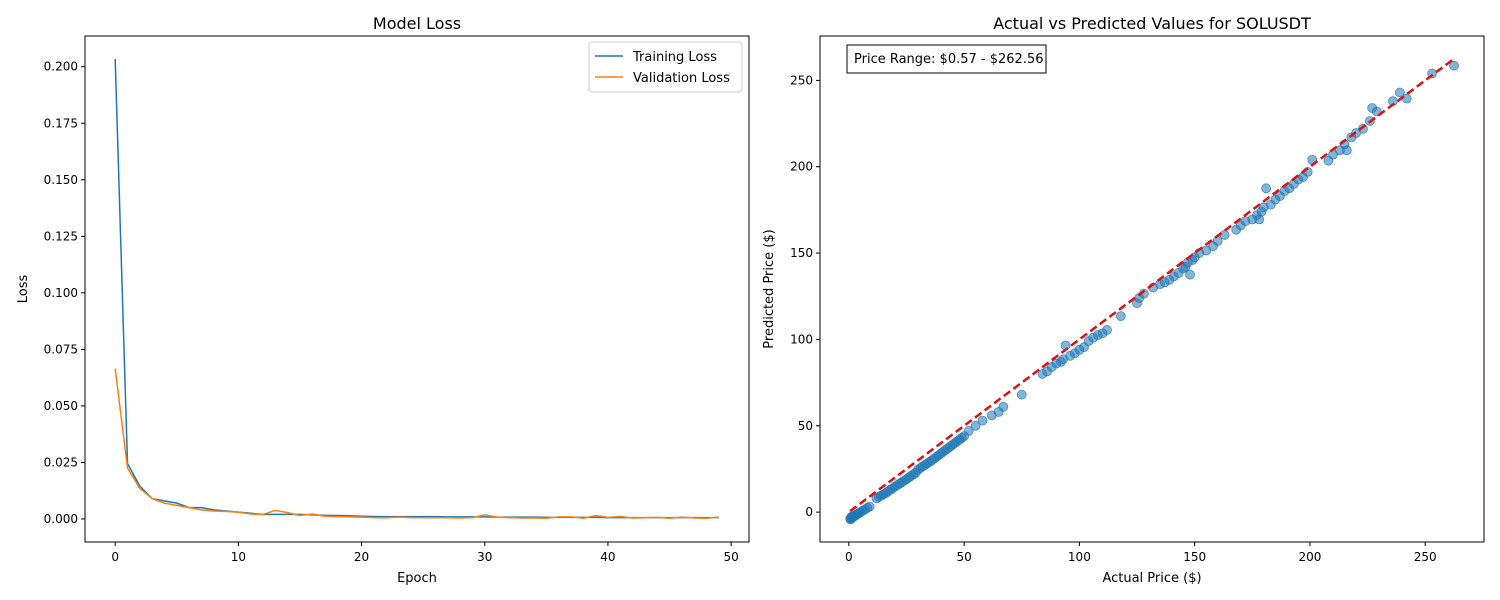 The width and height of the screenshot is (1500, 600). Describe the element at coordinates (1425, 557) in the screenshot. I see `scatter-x-tick-label: 250` at that location.